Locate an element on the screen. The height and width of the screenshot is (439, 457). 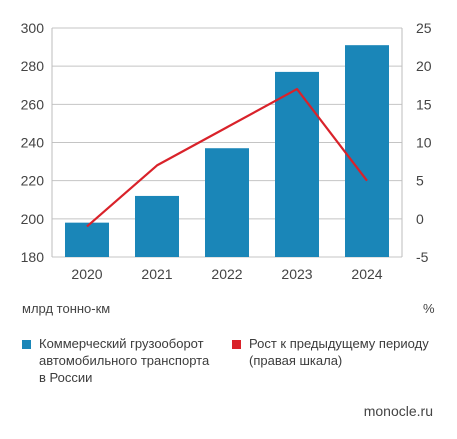
y-left-tick-label: 280 is located at coordinates (33, 66).